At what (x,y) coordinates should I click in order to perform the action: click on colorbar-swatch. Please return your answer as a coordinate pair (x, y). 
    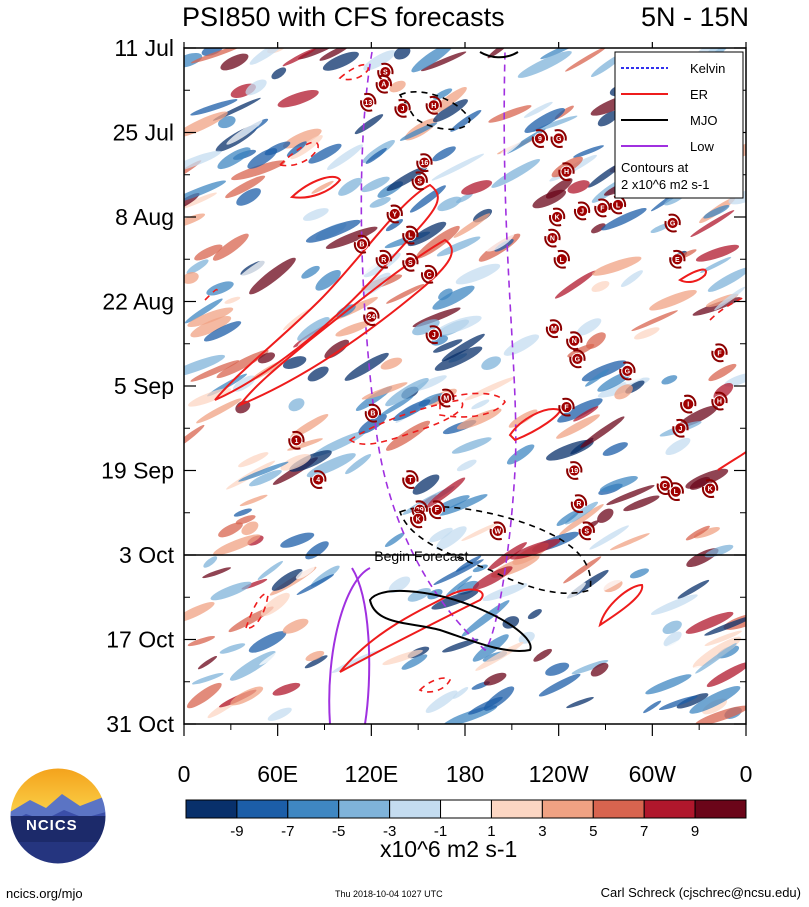
    Looking at the image, I should click on (415, 809).